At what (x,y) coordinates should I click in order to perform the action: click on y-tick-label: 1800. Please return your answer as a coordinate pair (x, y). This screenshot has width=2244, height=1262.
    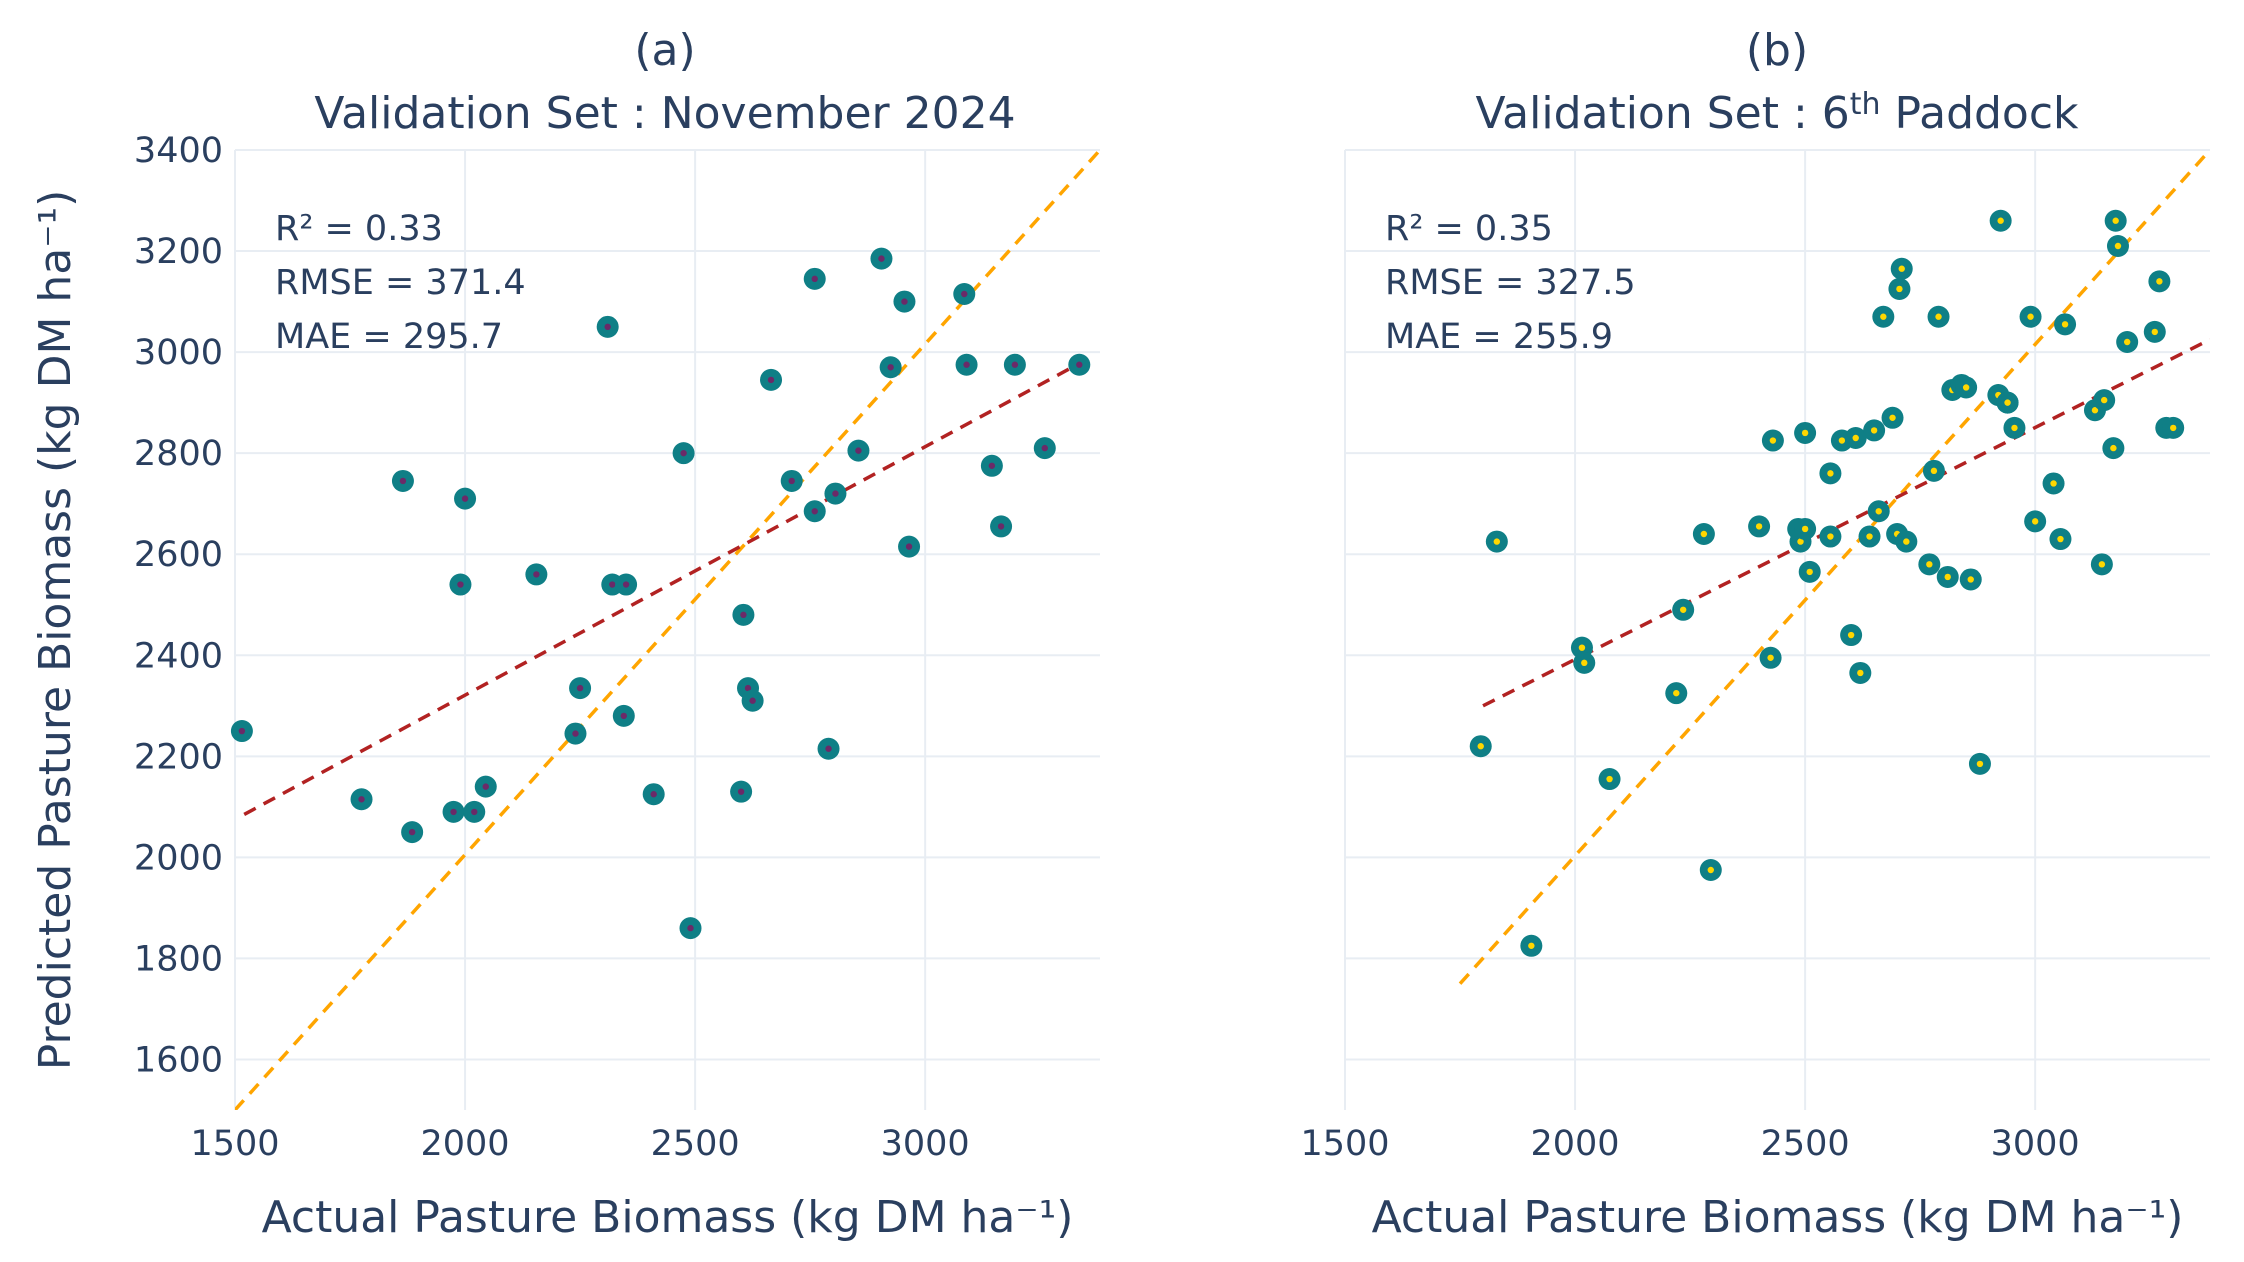
    Looking at the image, I should click on (178, 959).